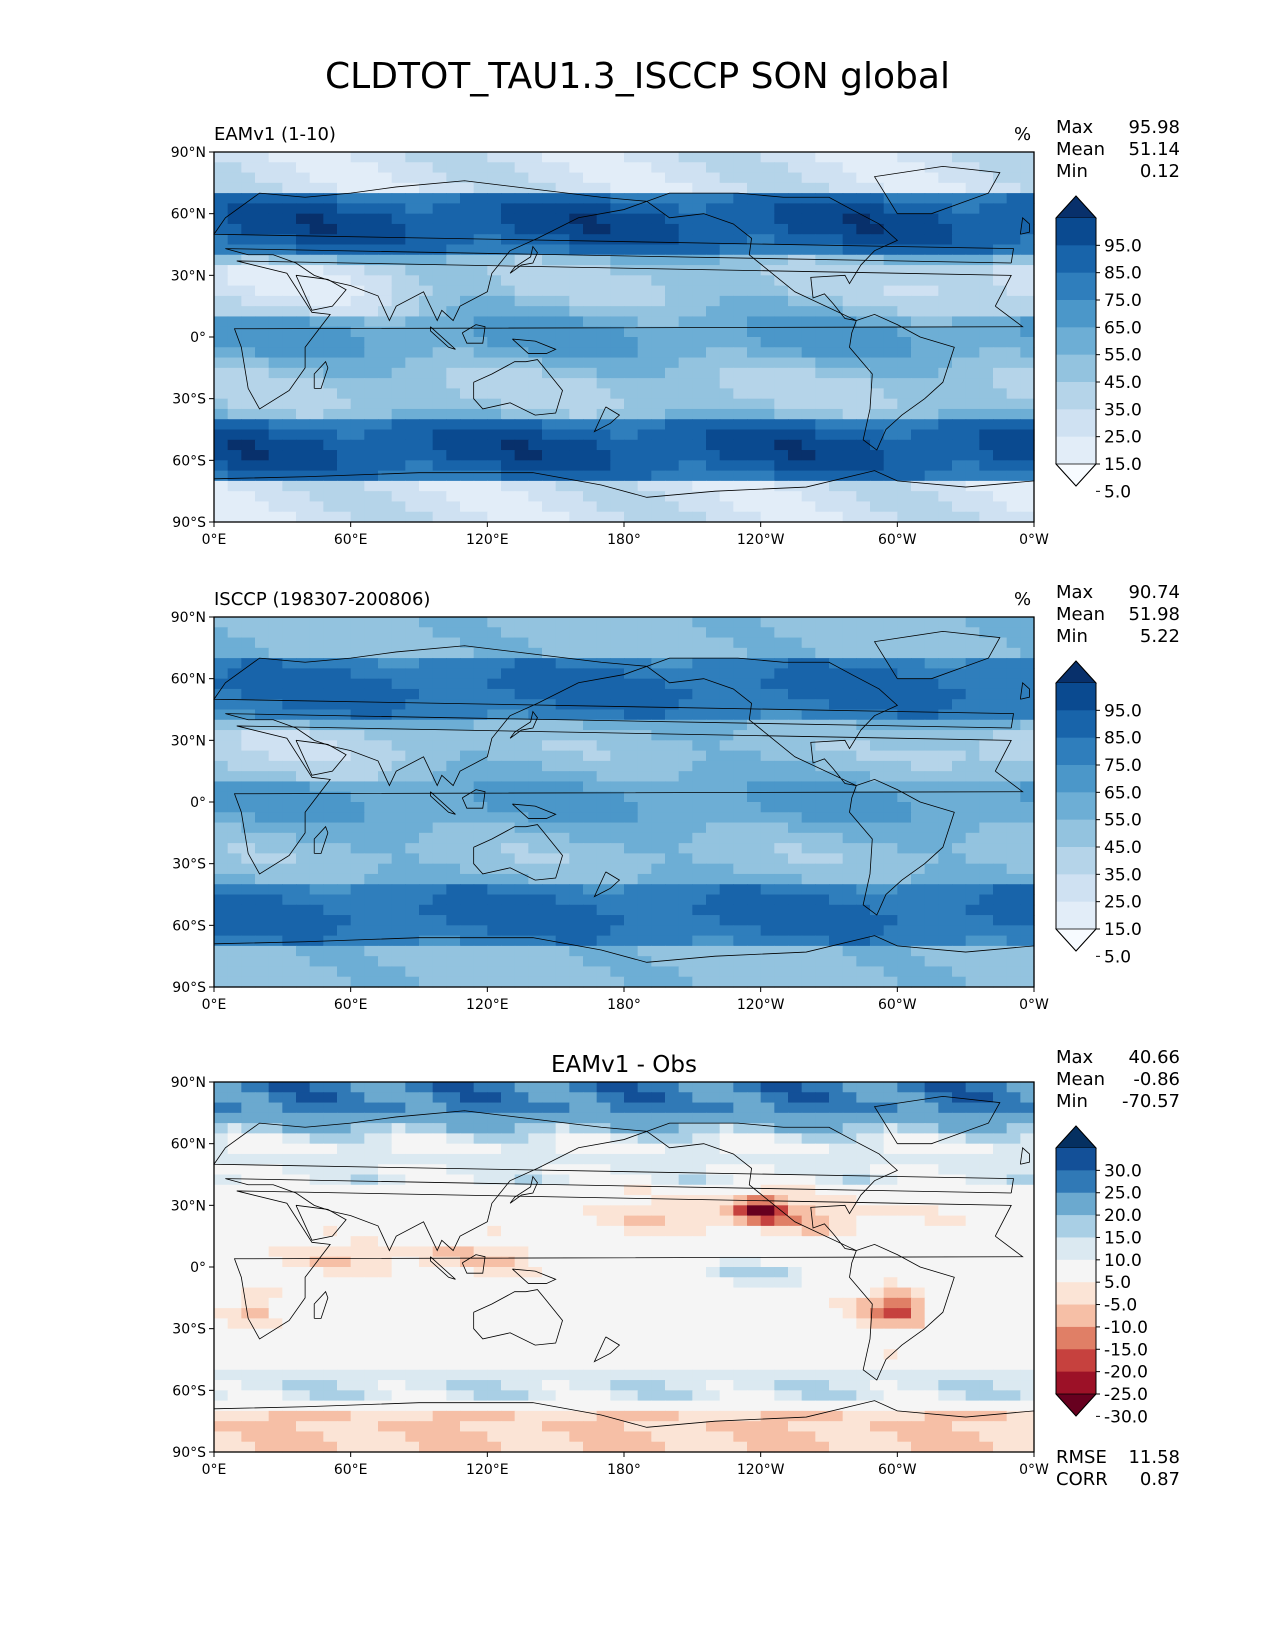 The width and height of the screenshot is (1275, 1650). What do you see at coordinates (1076, 341) in the screenshot?
I see `colorbar-segment` at bounding box center [1076, 341].